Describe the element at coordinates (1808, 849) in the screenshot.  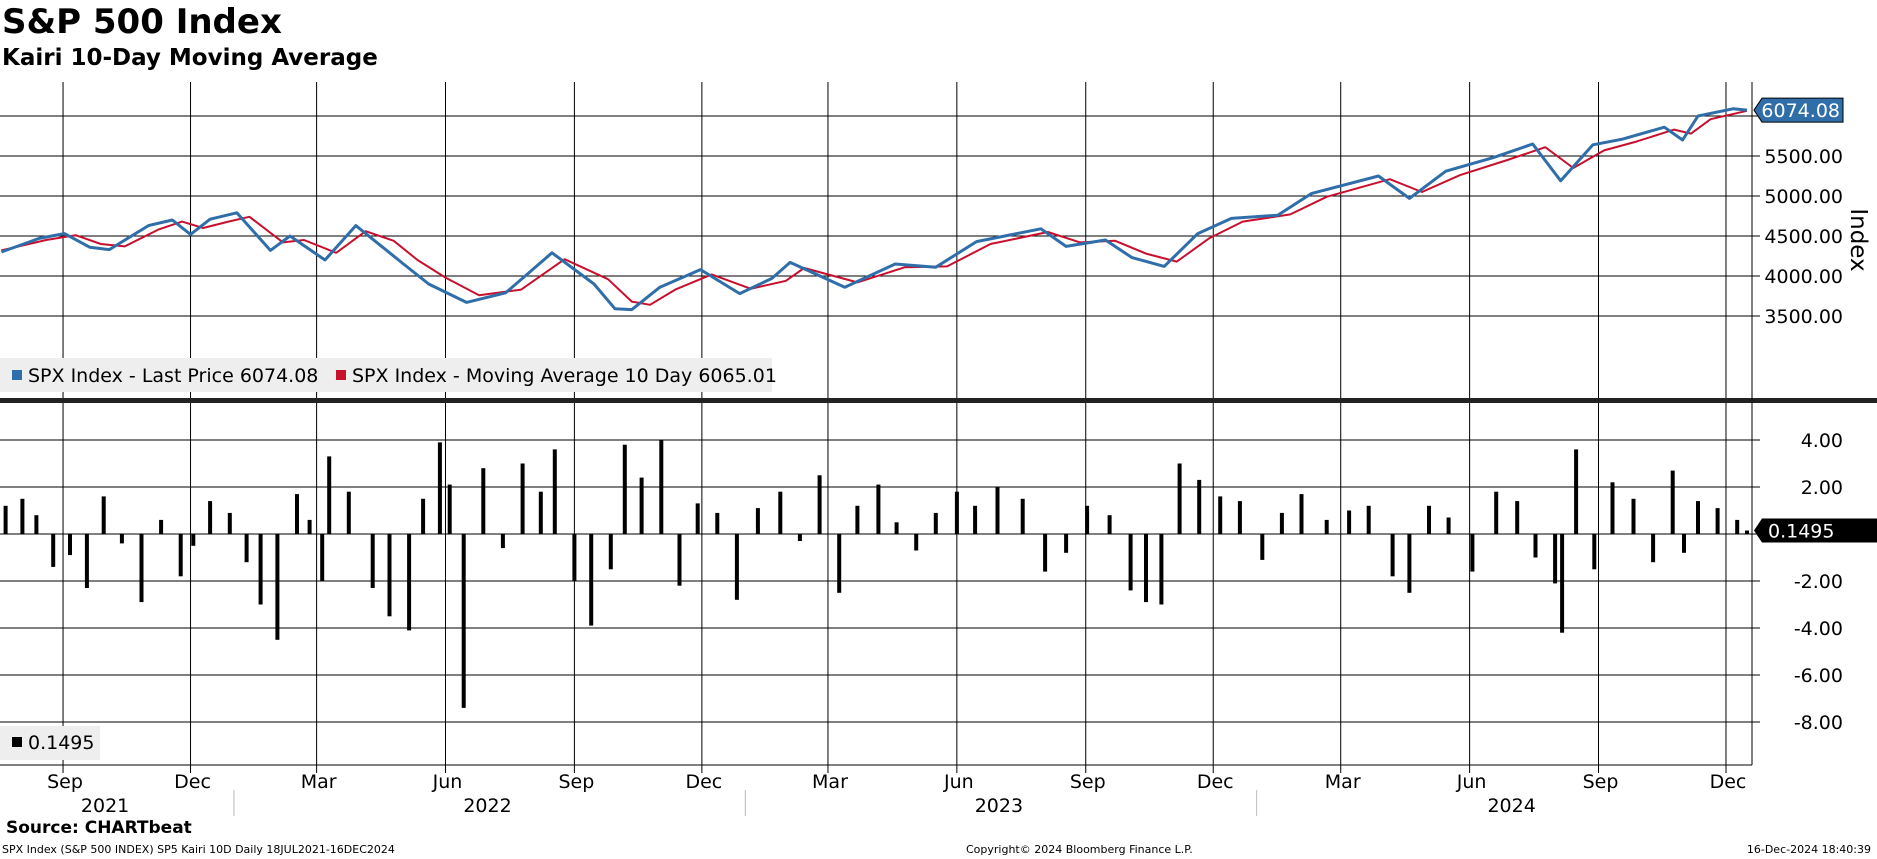
I see `footer-timestamp: 16-Dec-2024 18:40:39` at that location.